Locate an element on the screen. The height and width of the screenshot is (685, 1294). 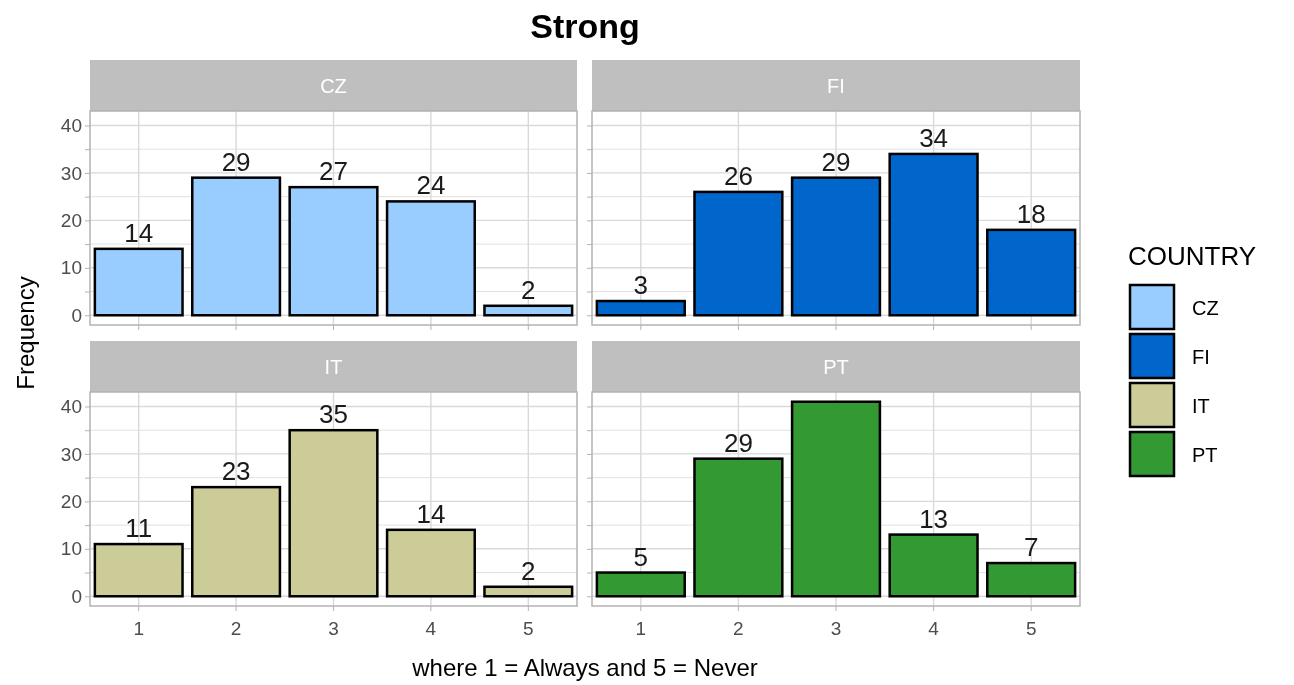
chart-title: Strong is located at coordinates (585, 26).